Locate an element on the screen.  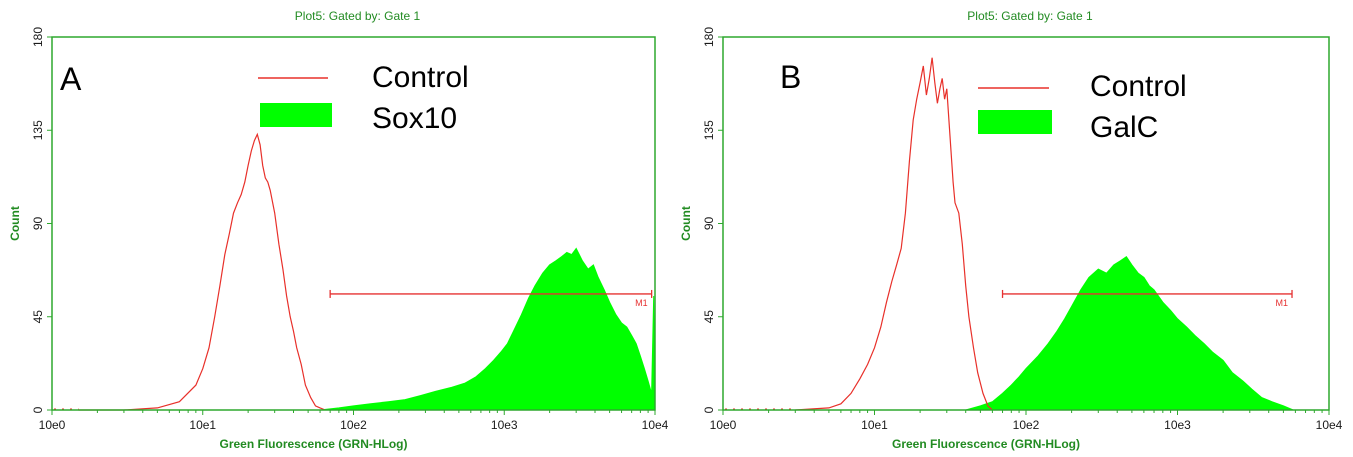
panel-label: A is located at coordinates (71, 79).